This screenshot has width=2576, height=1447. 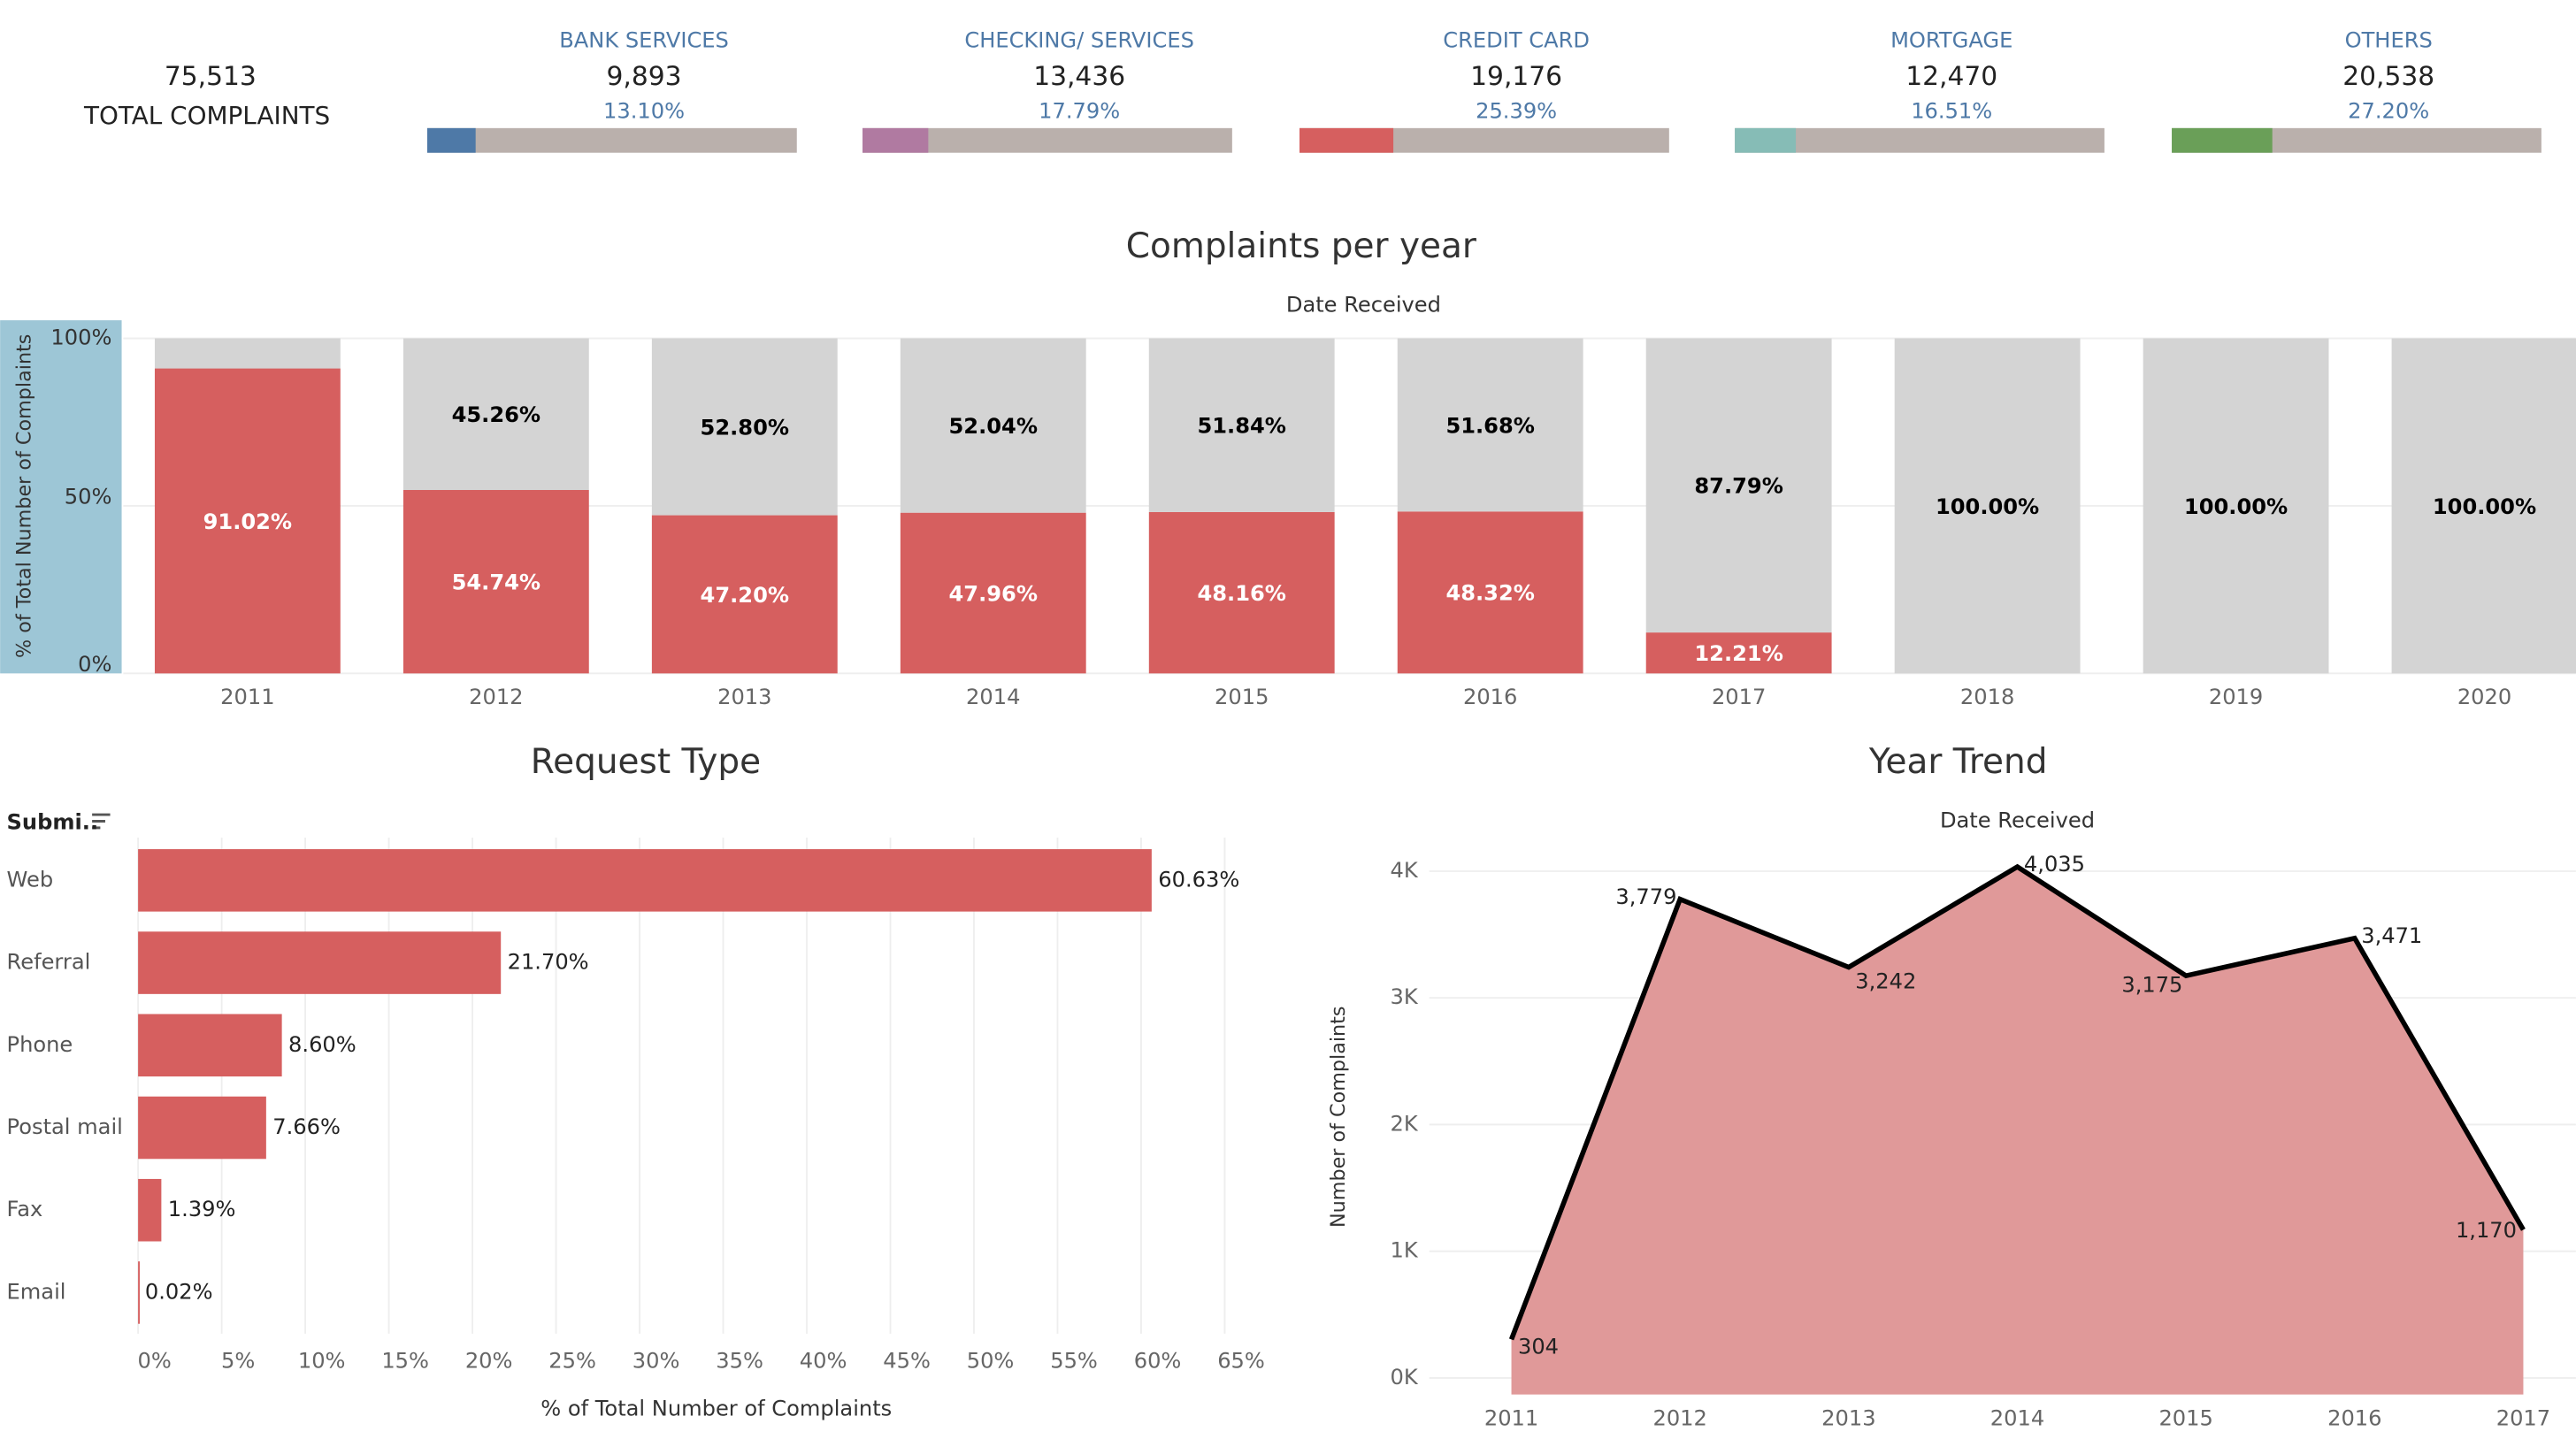 What do you see at coordinates (322, 1044) in the screenshot?
I see `data-label: 8.60%` at bounding box center [322, 1044].